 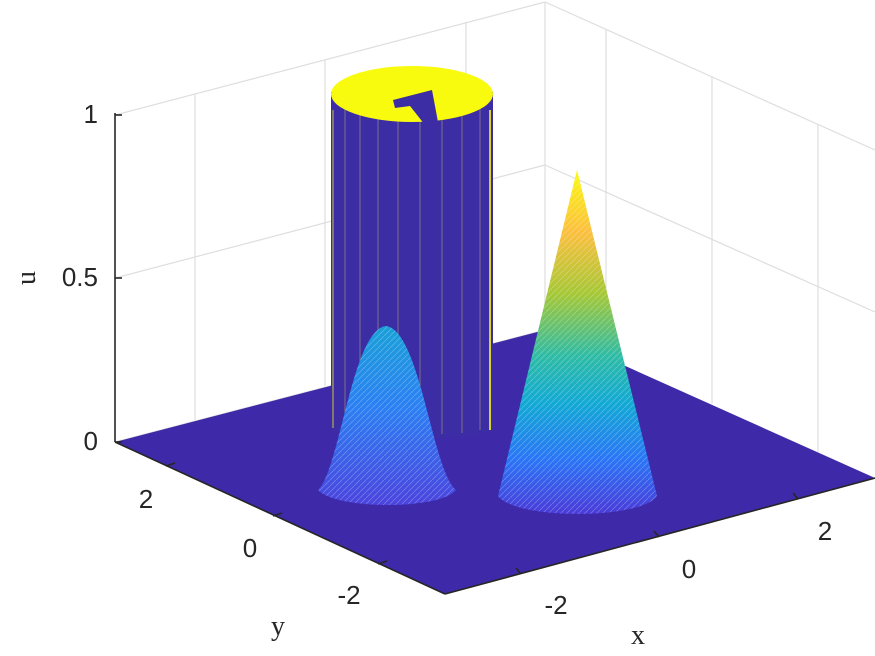 I want to click on y-tick-label: 2, so click(x=146, y=499).